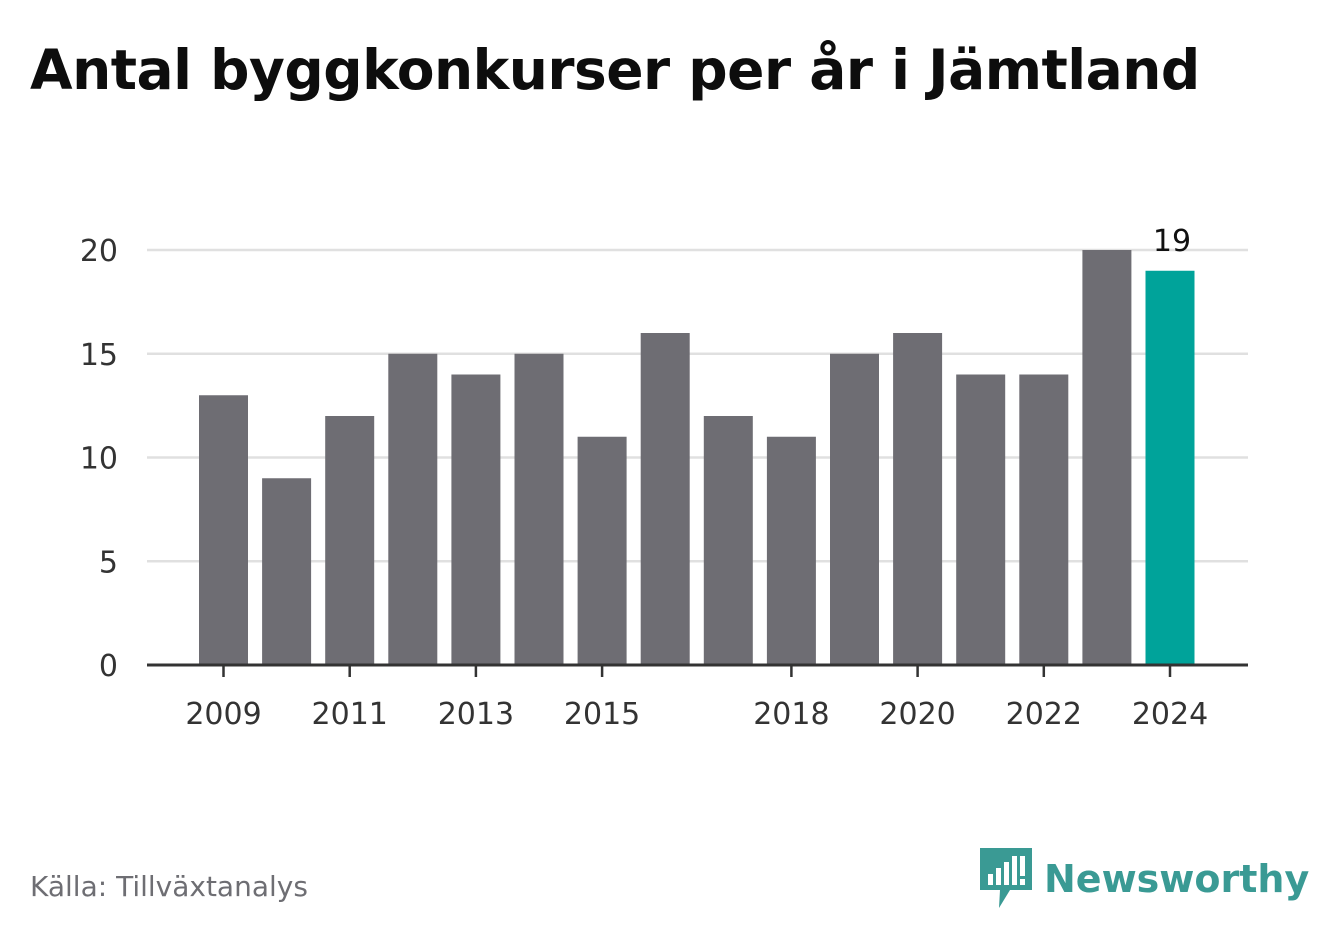 This screenshot has height=939, width=1322. I want to click on value-labels: 19, so click(1172, 241).